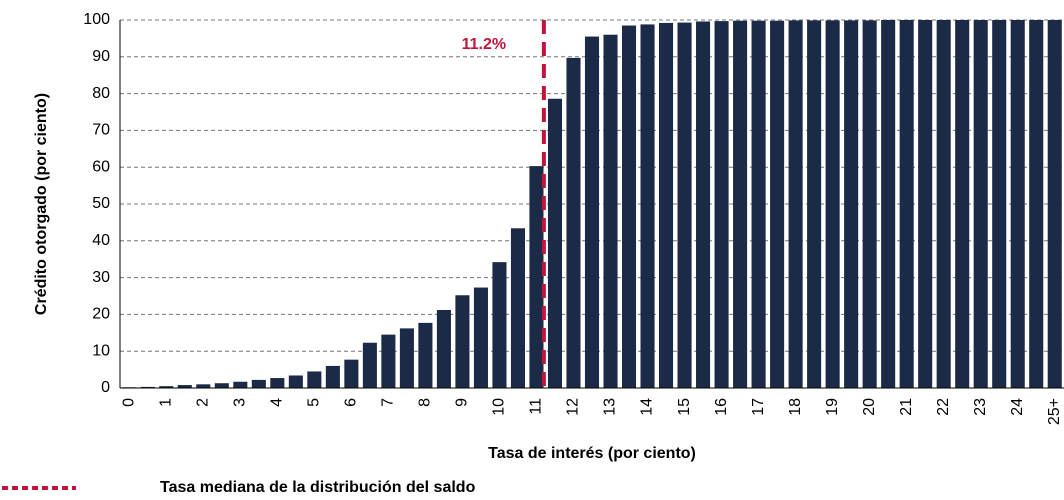 This screenshot has height=500, width=1064. Describe the element at coordinates (203, 402) in the screenshot. I see `x-tick-label: 2` at that location.